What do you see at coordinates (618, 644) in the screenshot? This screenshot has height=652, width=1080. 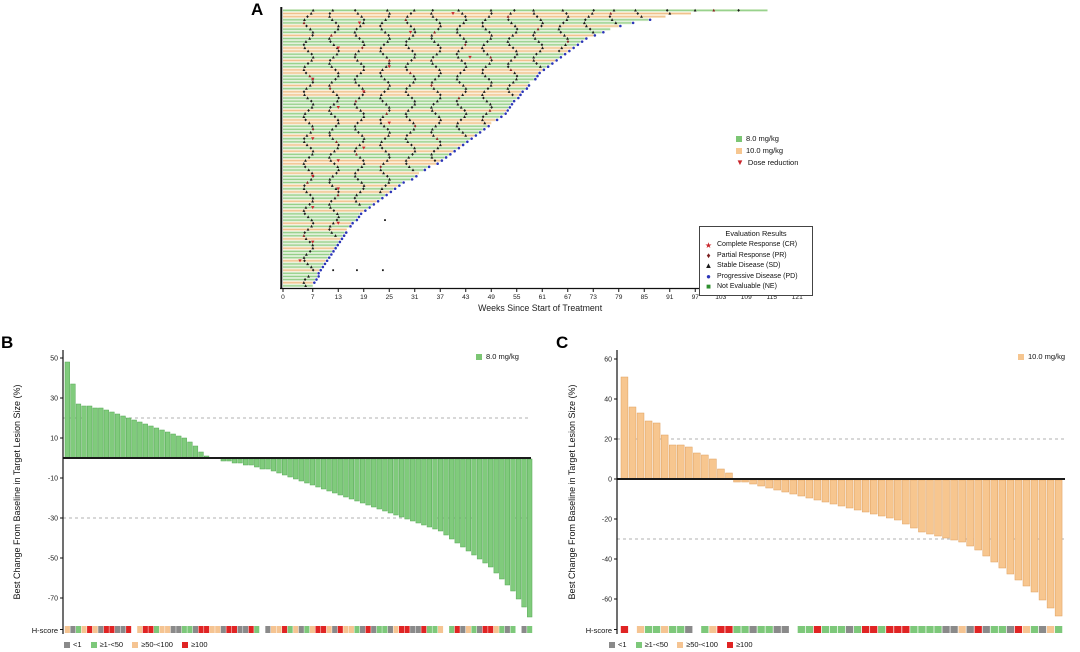 I see `hscore-legend-item: <1` at bounding box center [618, 644].